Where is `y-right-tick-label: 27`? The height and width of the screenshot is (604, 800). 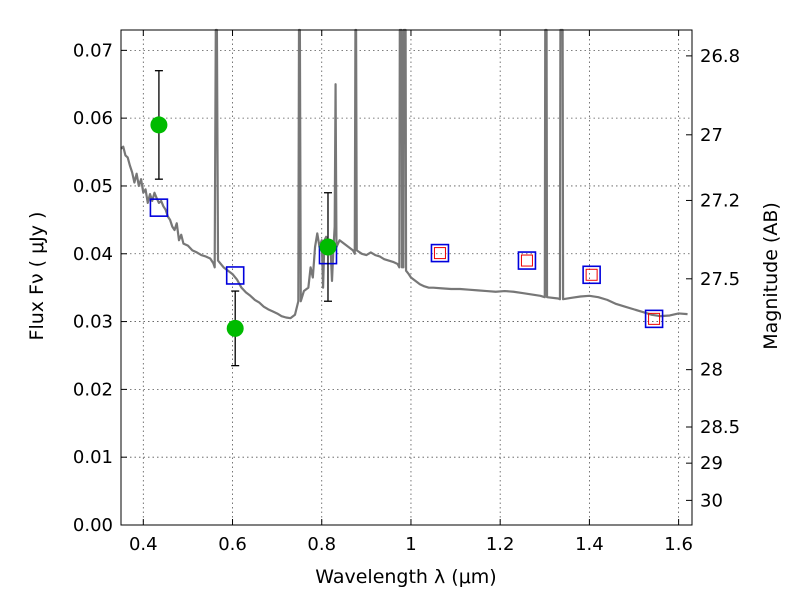
y-right-tick-label: 27 is located at coordinates (711, 135).